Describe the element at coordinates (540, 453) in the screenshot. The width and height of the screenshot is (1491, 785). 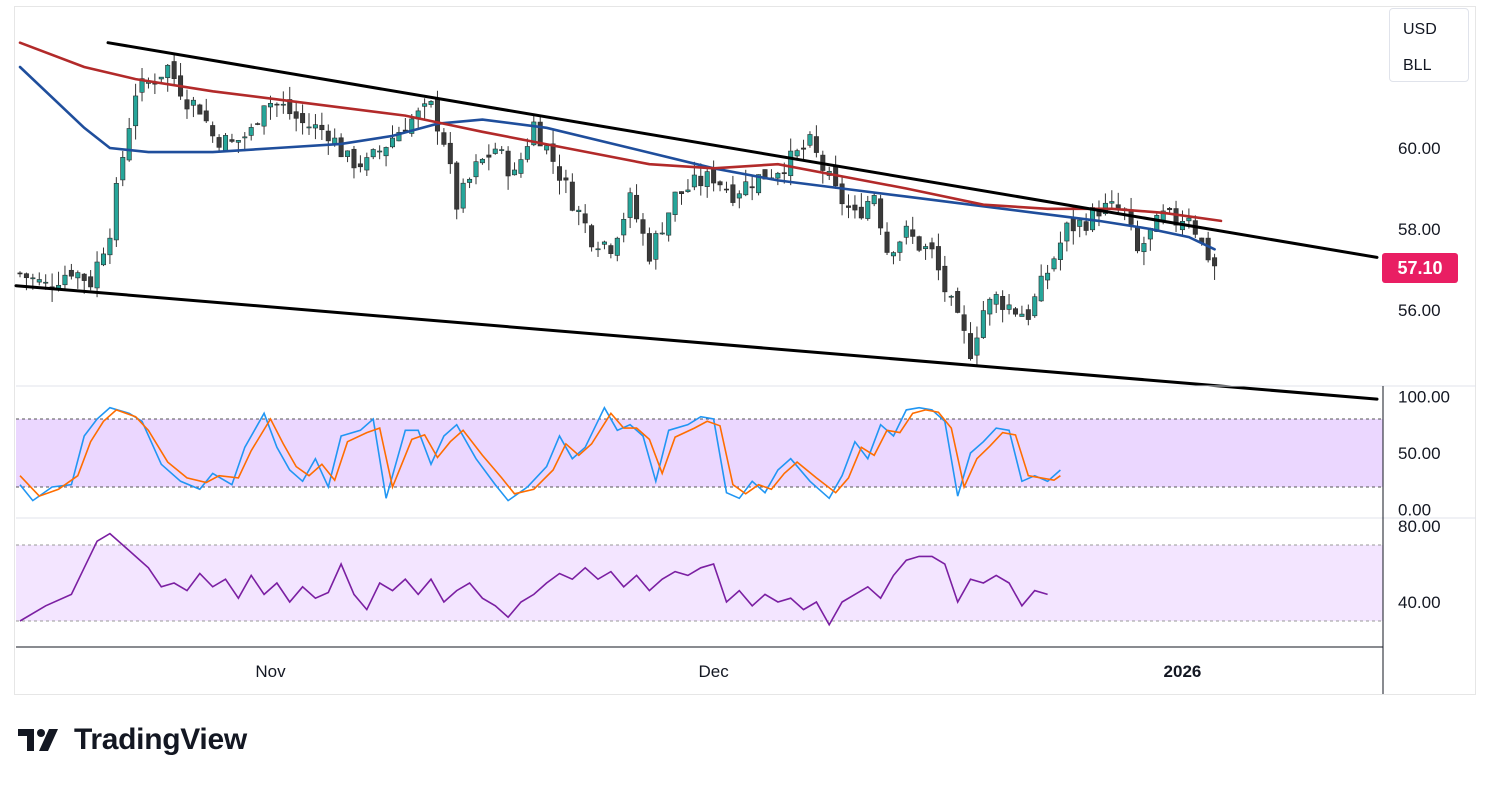
I see `stochastic-k-line` at that location.